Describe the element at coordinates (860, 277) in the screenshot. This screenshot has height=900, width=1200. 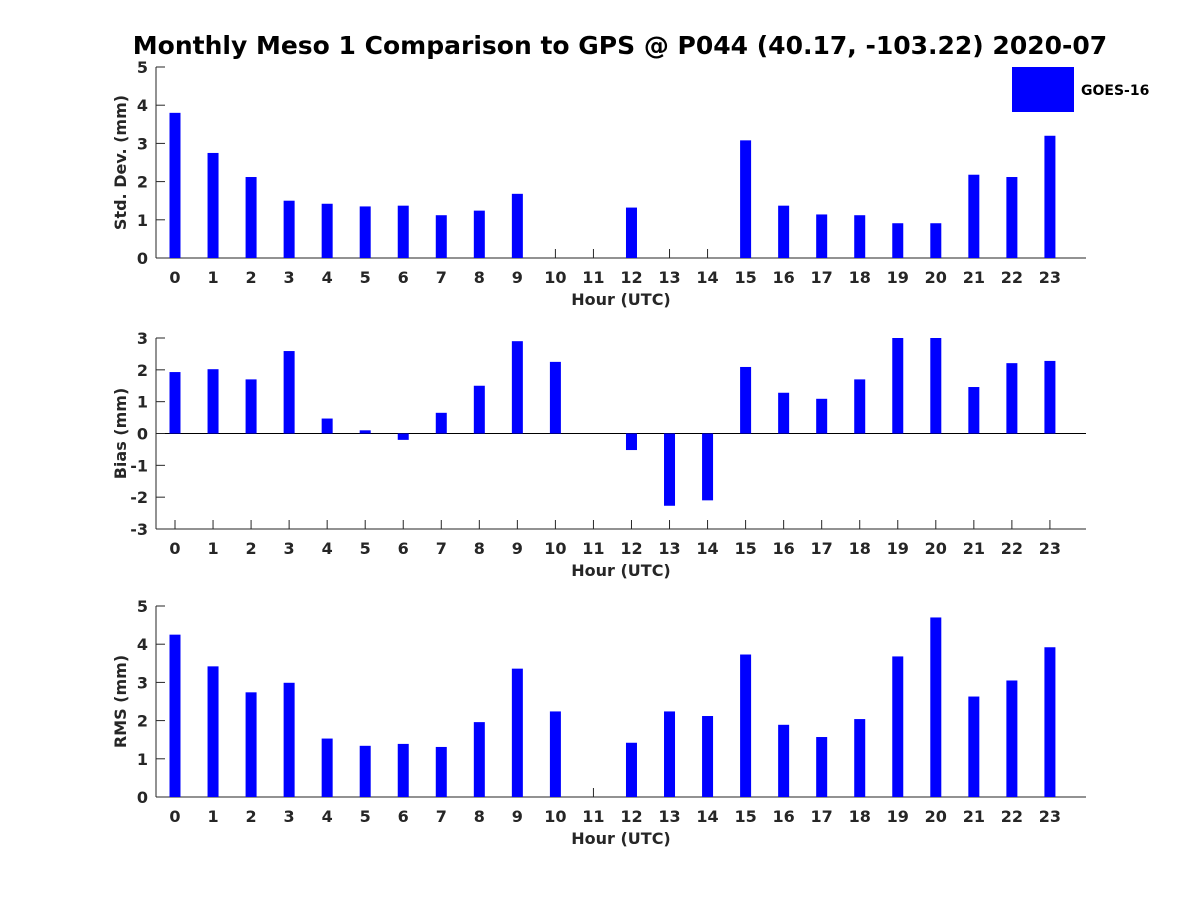
I see `x-tick-label: 18` at that location.